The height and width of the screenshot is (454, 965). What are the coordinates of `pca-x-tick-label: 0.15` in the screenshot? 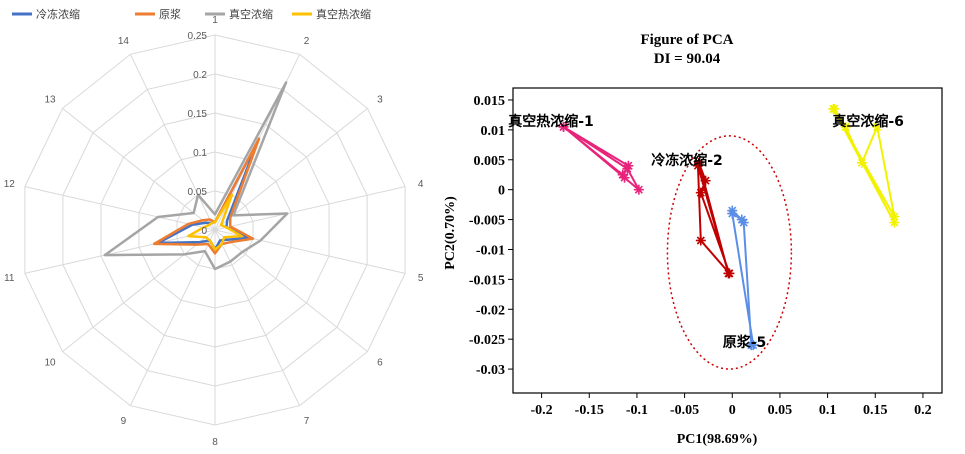 It's located at (875, 410).